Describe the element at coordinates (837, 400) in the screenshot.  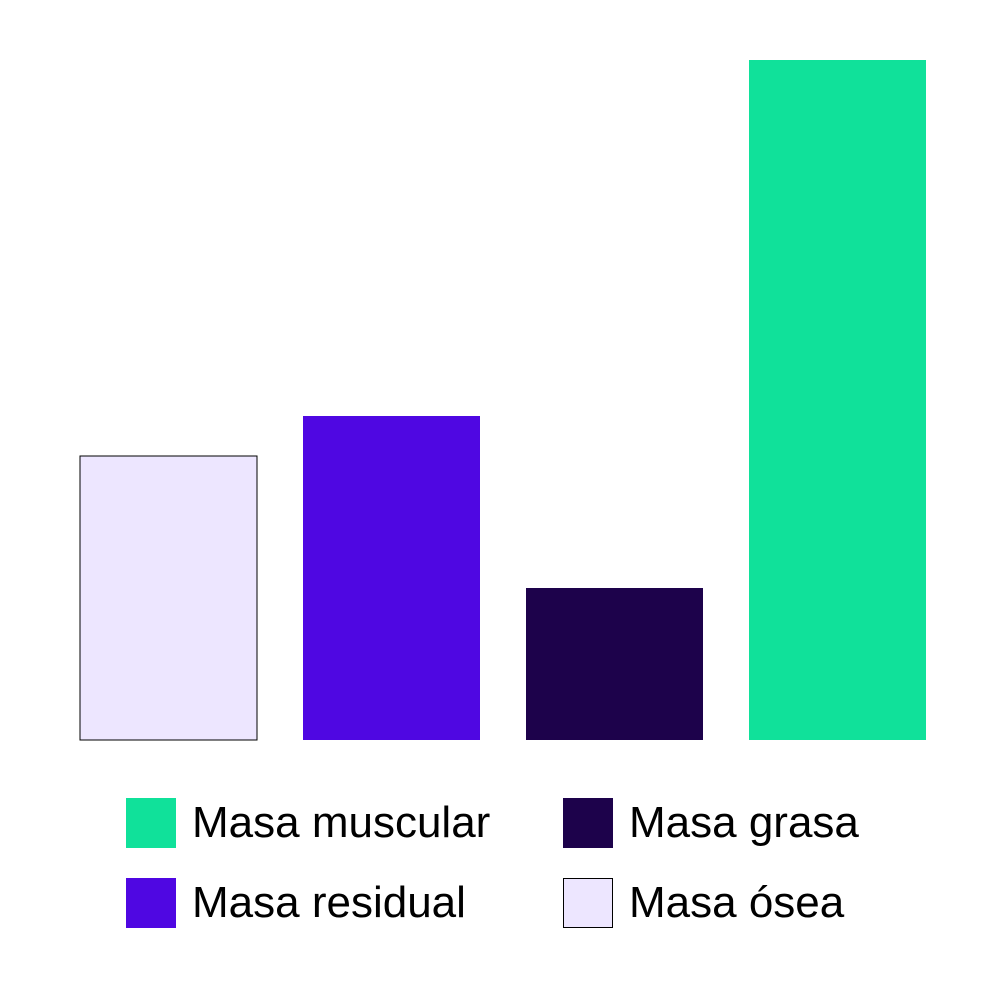
I see `bar-masa-muscular` at that location.